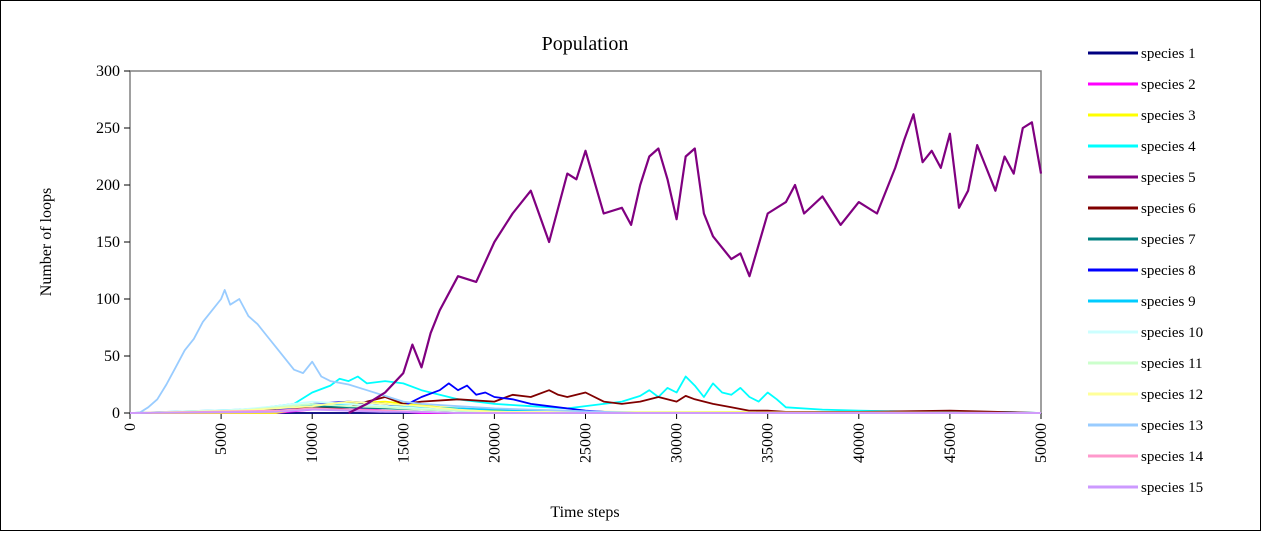 The image size is (1261, 535). Describe the element at coordinates (112, 356) in the screenshot. I see `y-tick-label: 50` at that location.